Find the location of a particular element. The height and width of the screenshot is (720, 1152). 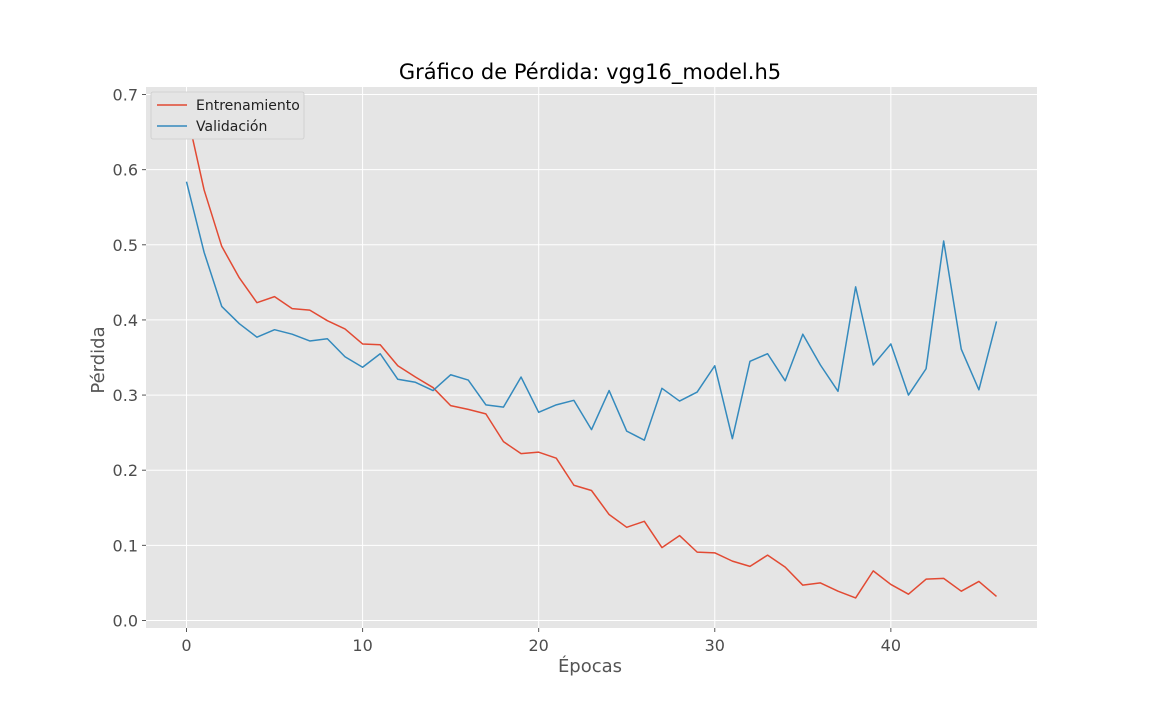

x-axis-label: Épocas is located at coordinates (590, 666).